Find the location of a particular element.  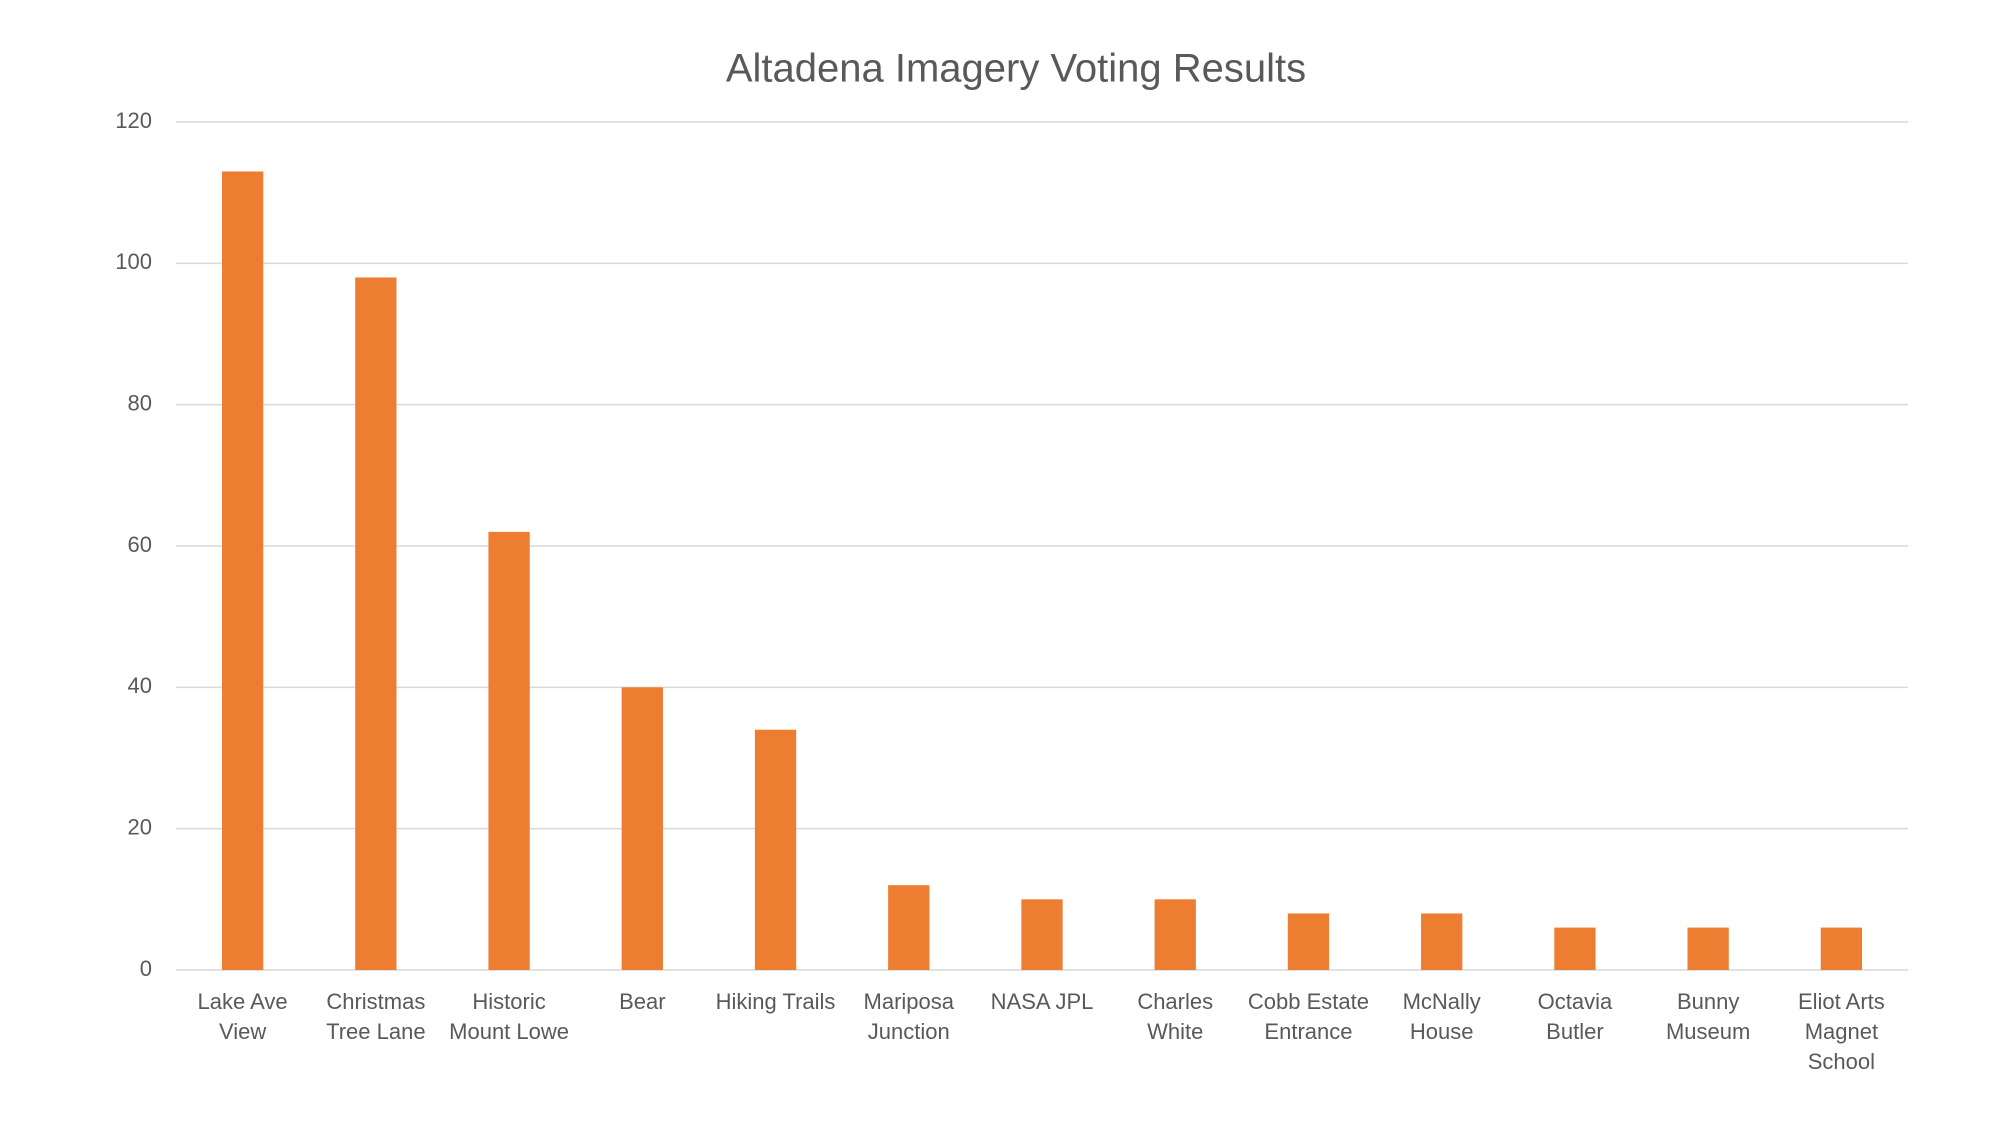

x-tick-label: Mariposa Junction is located at coordinates (909, 1016).